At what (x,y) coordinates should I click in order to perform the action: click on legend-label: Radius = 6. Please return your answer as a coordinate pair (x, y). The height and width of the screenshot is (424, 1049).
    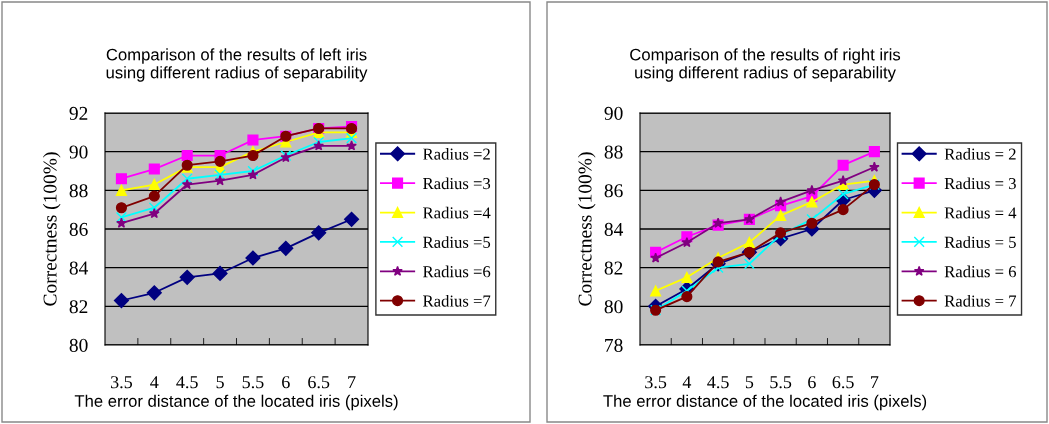
    Looking at the image, I should click on (980, 271).